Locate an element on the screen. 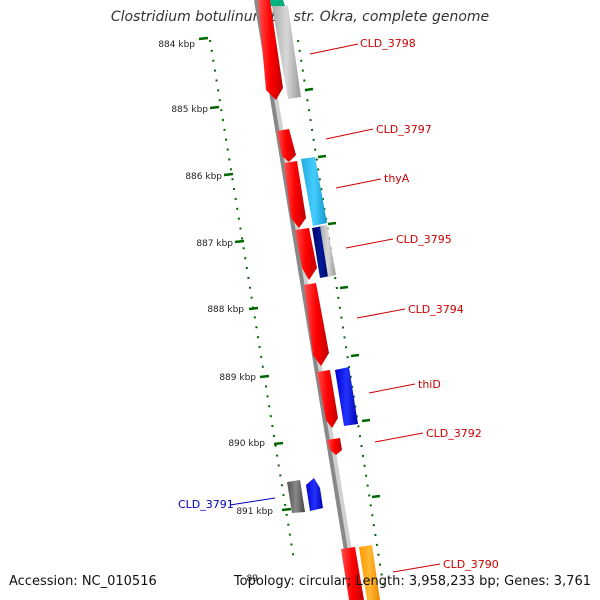 The width and height of the screenshot is (600, 600). gene-arrow-cld3791 is located at coordinates (314, 494).